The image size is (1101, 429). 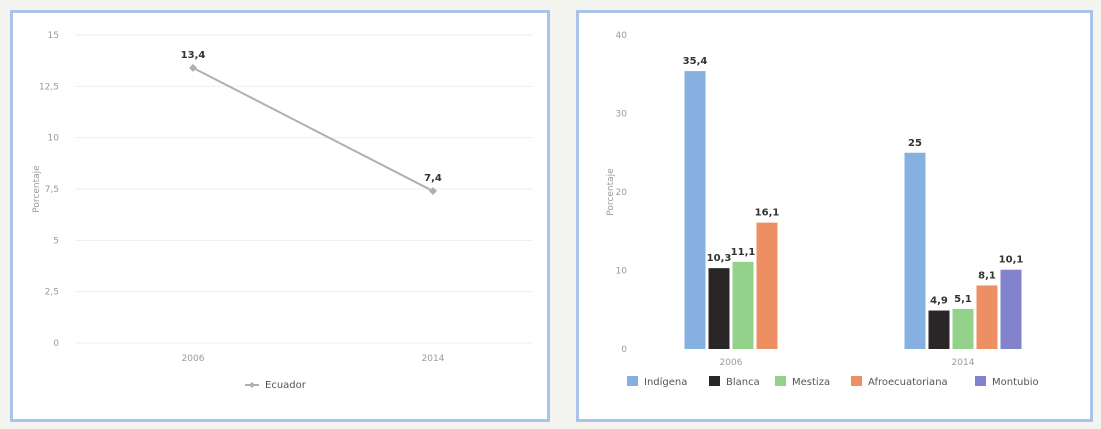 What do you see at coordinates (987, 275) in the screenshot?
I see `data-label: 8,1` at bounding box center [987, 275].